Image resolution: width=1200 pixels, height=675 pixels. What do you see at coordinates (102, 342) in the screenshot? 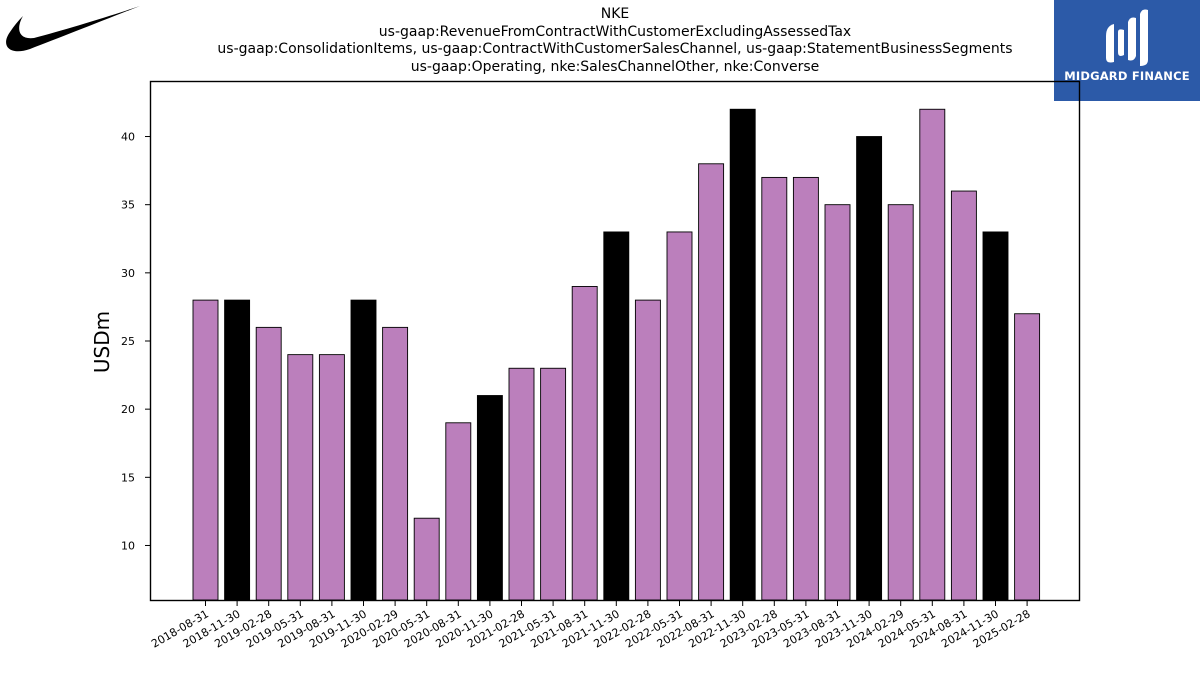
I see `y-axis-label: USDm` at bounding box center [102, 342].